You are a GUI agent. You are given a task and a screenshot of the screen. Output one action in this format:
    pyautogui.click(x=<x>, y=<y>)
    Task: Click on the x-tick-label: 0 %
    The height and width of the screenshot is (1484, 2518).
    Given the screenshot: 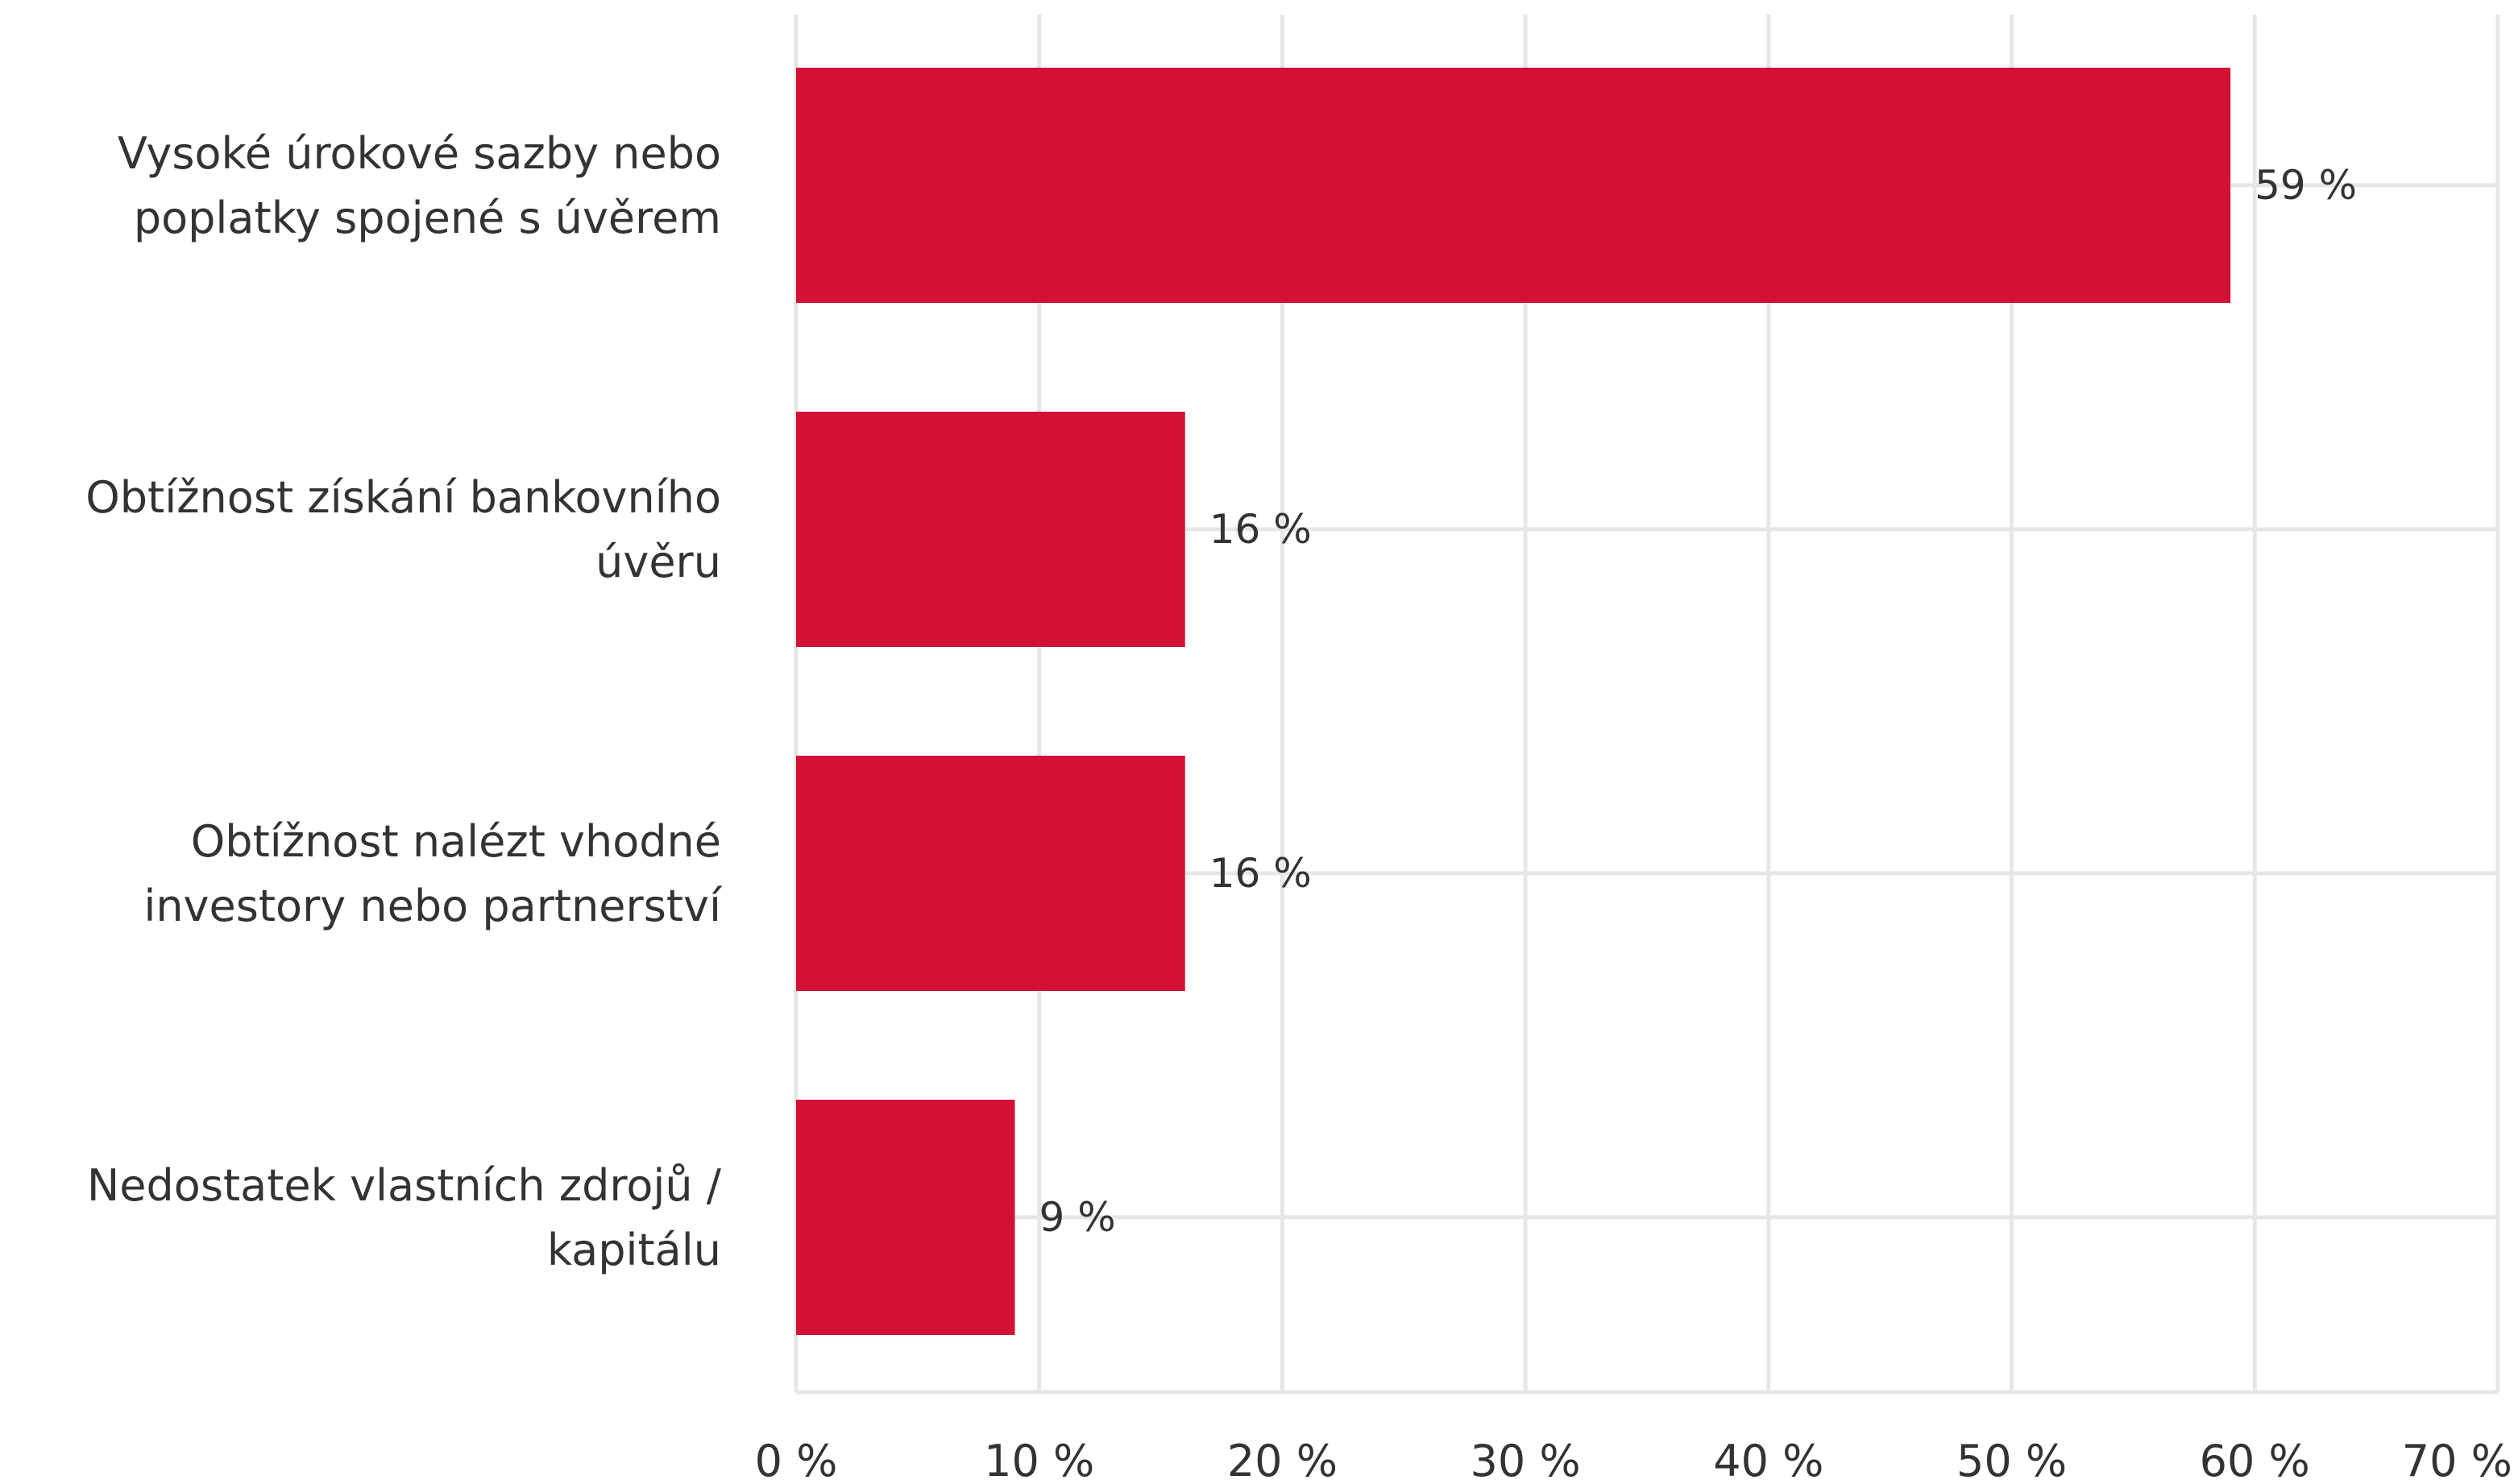 What is the action you would take?
    pyautogui.click(x=796, y=1460)
    